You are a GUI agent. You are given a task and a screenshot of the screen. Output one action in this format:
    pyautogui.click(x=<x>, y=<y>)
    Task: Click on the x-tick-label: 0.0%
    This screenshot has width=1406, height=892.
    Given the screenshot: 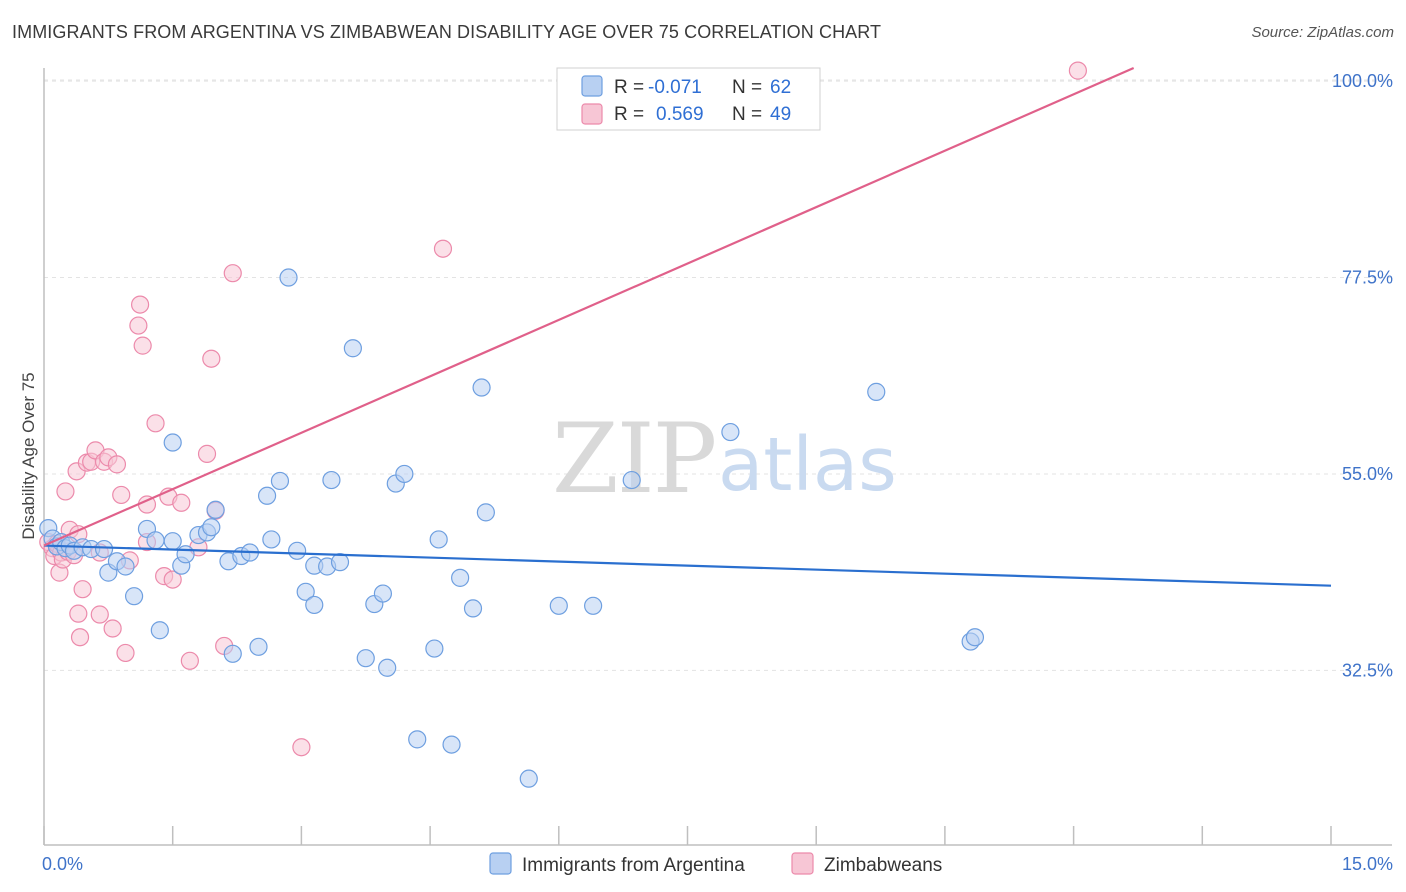 What is the action you would take?
    pyautogui.click(x=62, y=864)
    